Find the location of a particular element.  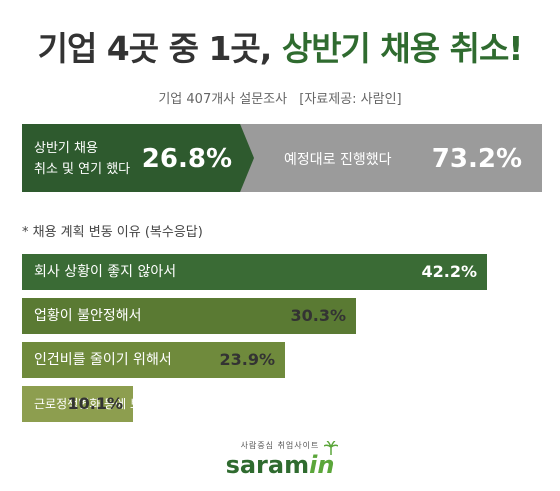

saramin-logo: 사람중심 취업사이트 saramin is located at coordinates (280, 459).